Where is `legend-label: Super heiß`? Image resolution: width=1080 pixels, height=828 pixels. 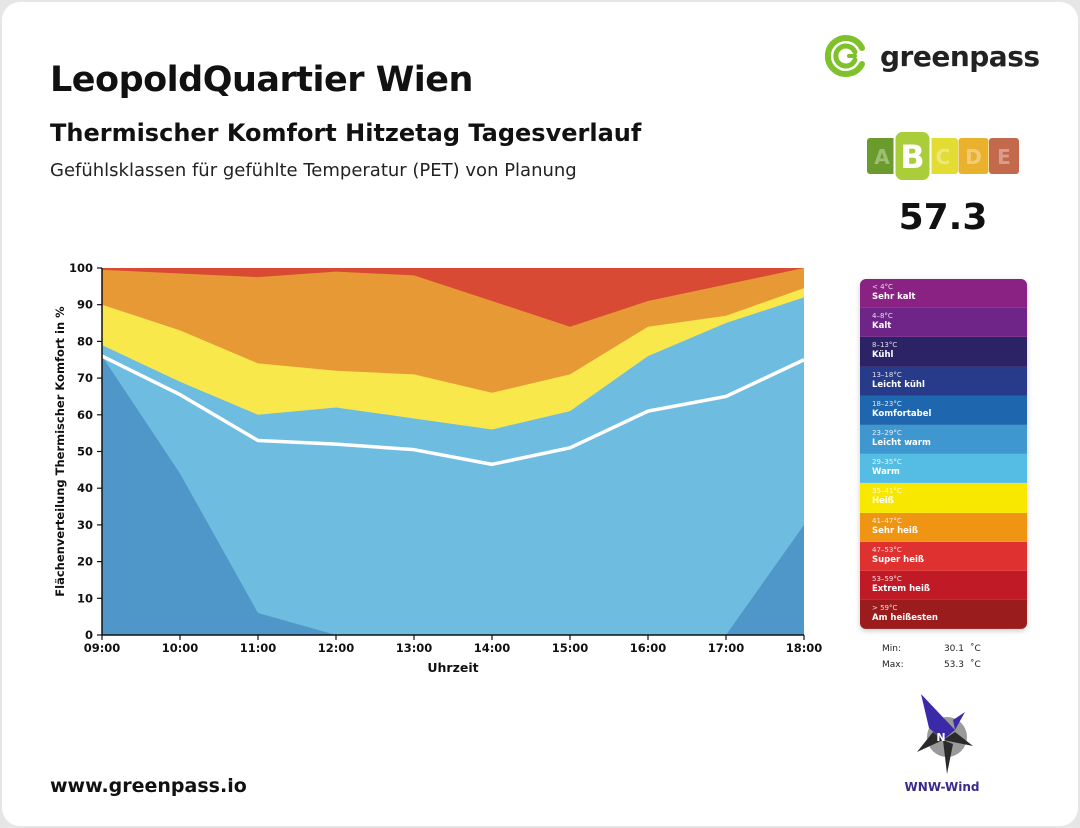
legend-label: Super heiß is located at coordinates (898, 559).